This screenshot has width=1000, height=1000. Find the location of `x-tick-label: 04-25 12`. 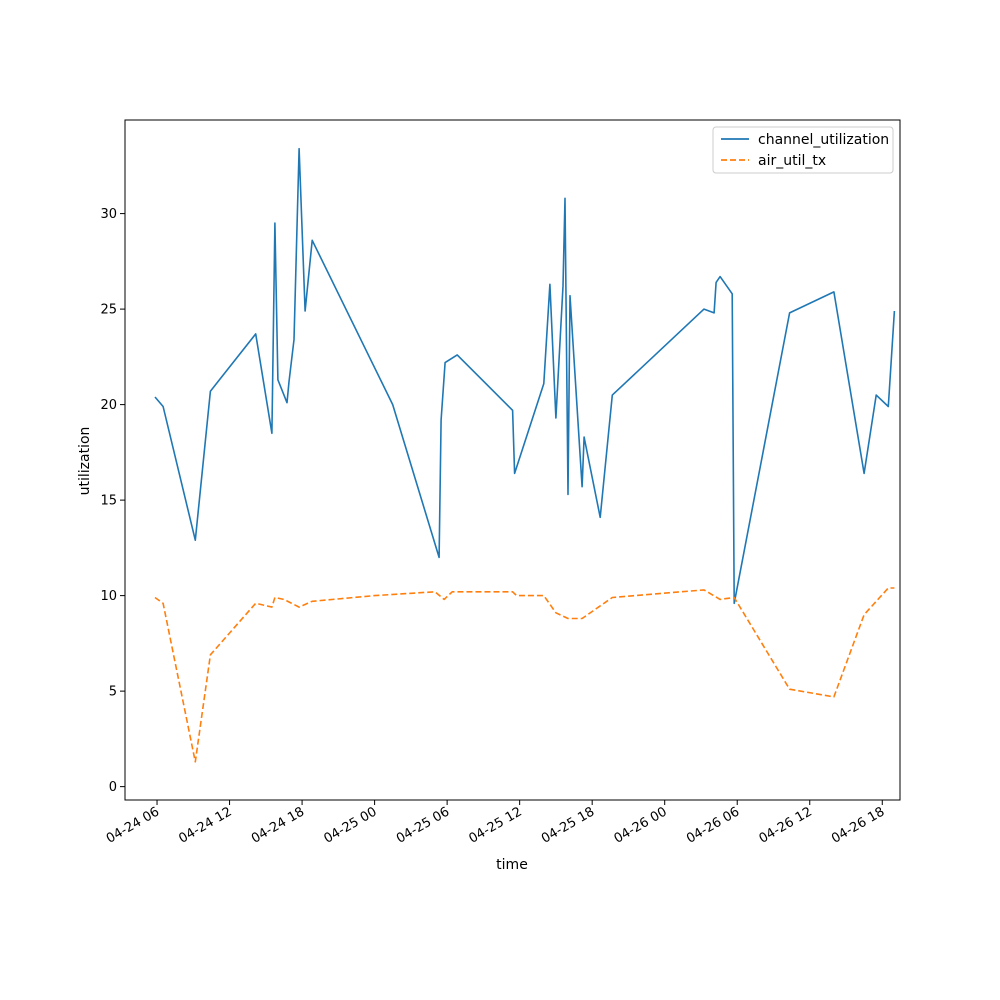

x-tick-label: 04-25 12 is located at coordinates (496, 825).